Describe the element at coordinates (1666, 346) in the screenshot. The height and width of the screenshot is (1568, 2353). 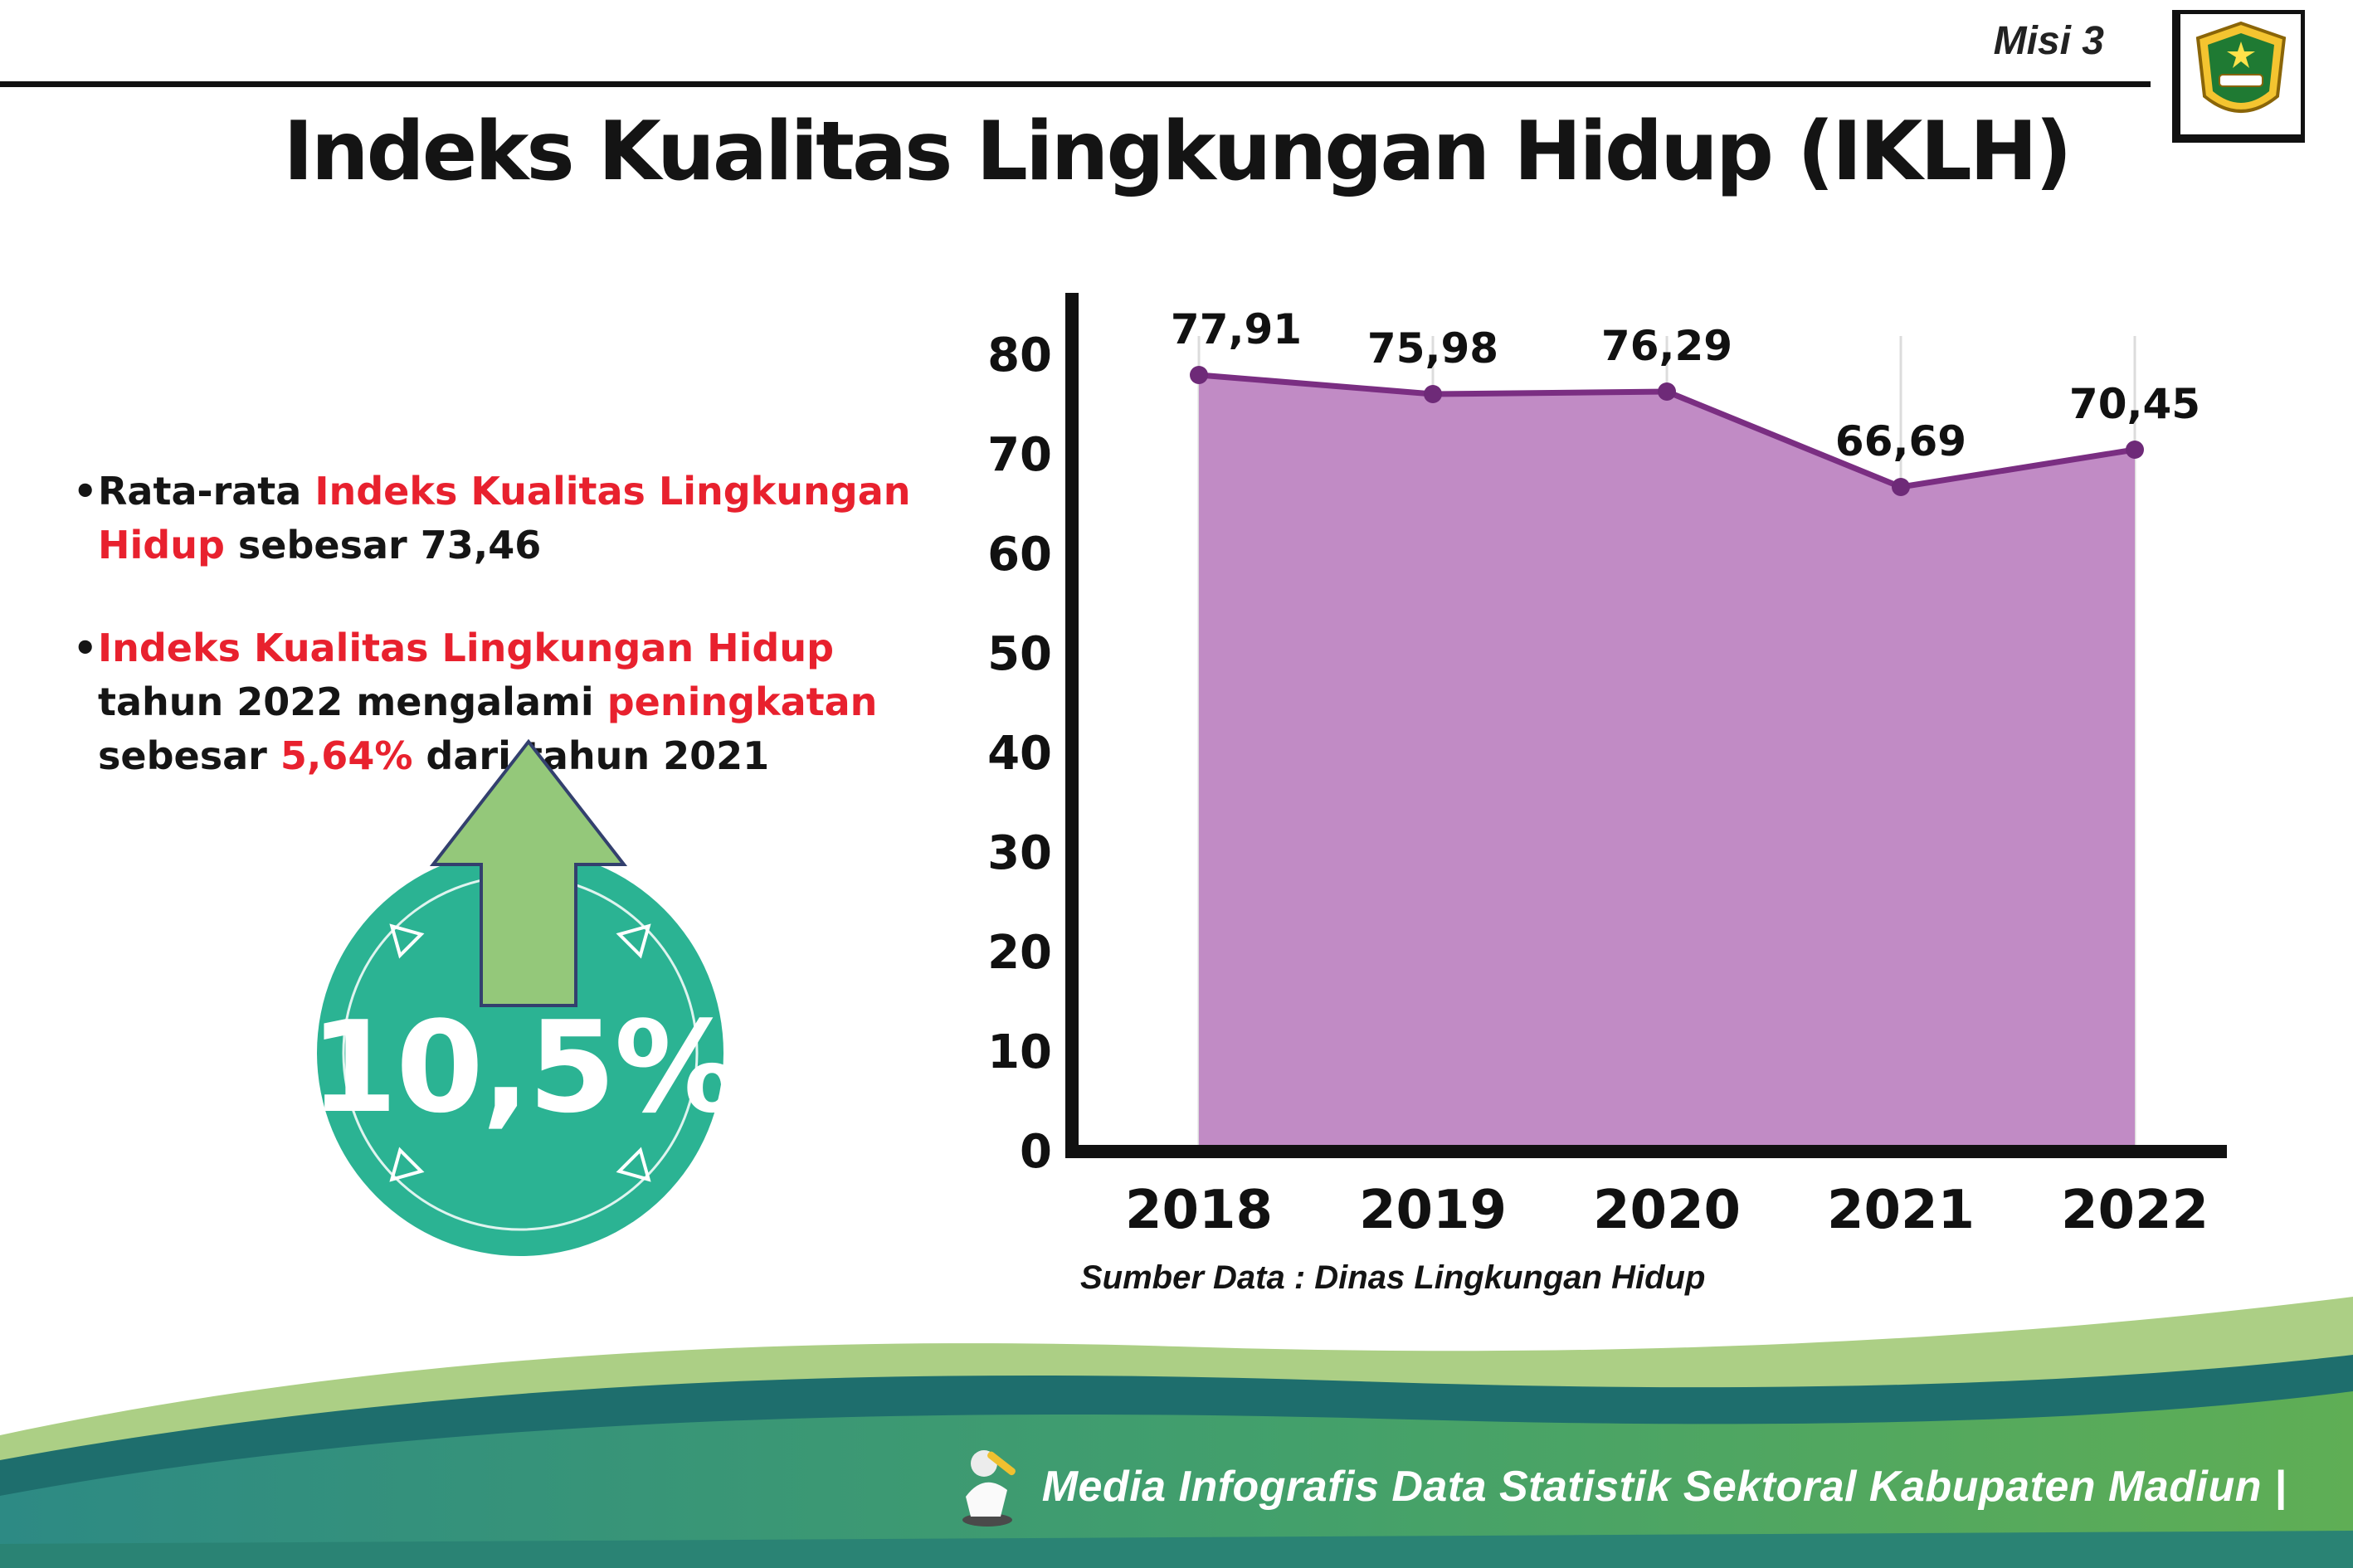
I see `value-label: 76,29` at that location.